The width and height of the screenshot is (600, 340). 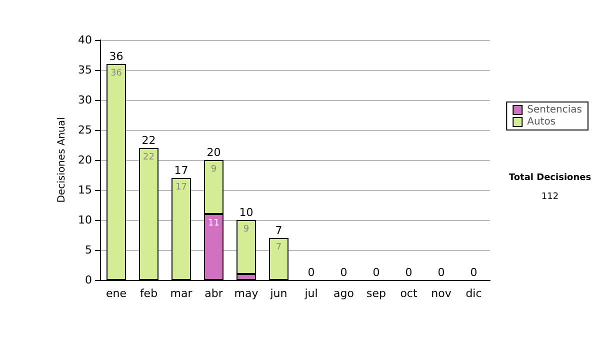 I want to click on x-tick-label: sep, so click(x=376, y=293).